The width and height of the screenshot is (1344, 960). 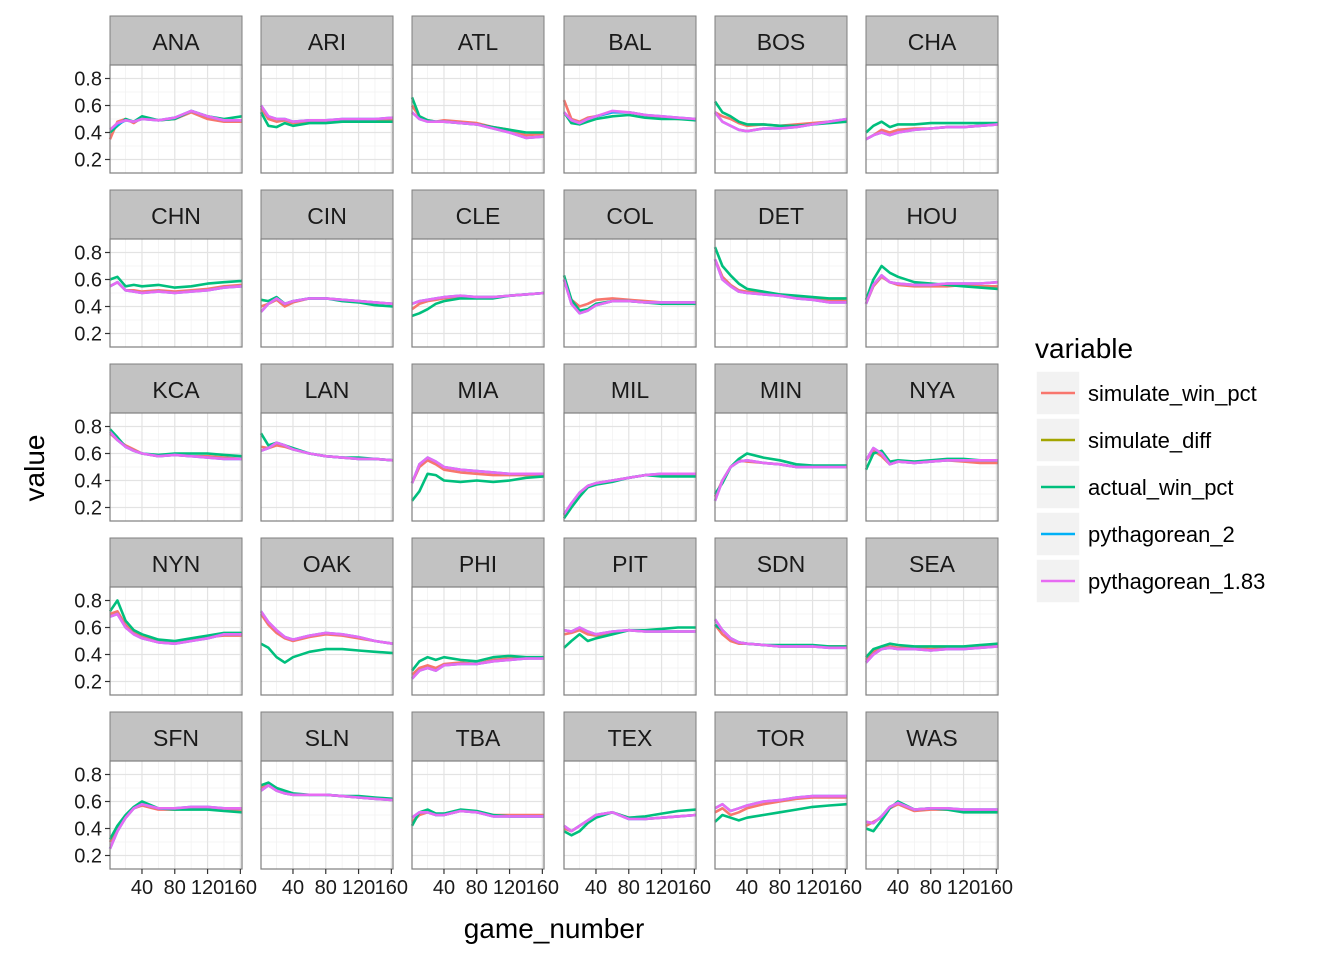 I want to click on strip-label-cha: CHA, so click(x=932, y=42).